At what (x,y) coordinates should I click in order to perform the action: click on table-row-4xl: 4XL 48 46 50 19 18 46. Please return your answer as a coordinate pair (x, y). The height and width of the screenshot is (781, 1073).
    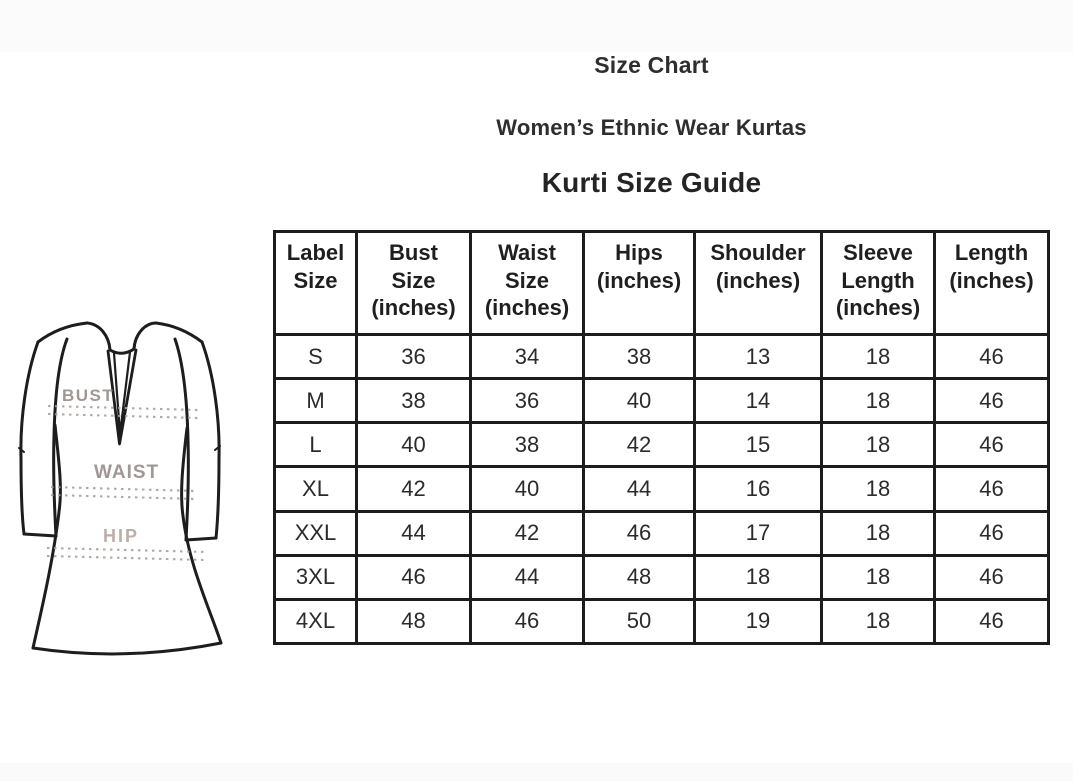
    Looking at the image, I should click on (661, 621).